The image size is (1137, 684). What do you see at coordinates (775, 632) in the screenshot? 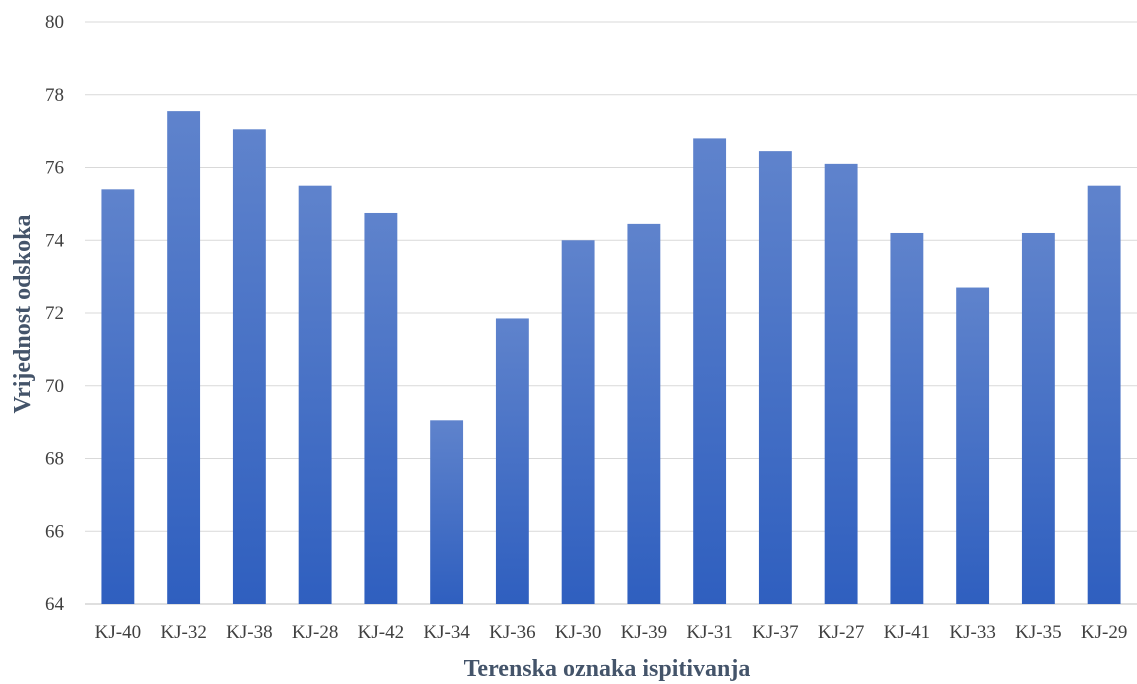
I see `x-tick-label: KJ-37` at bounding box center [775, 632].